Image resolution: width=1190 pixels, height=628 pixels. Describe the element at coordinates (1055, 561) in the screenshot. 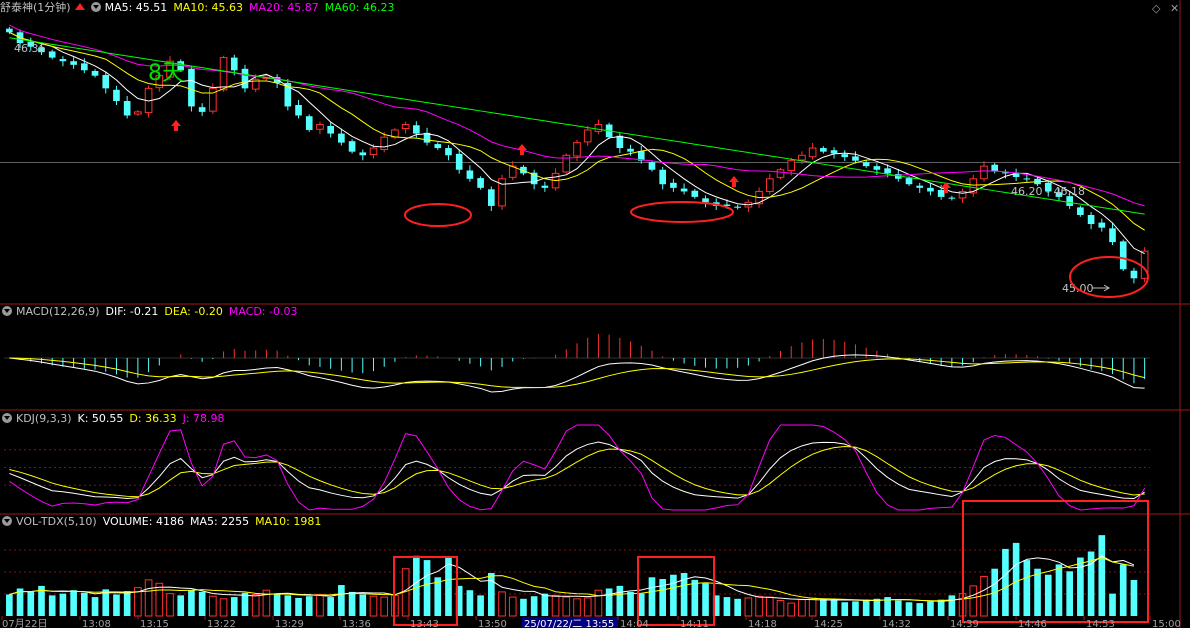

I see `highlight-box` at that location.